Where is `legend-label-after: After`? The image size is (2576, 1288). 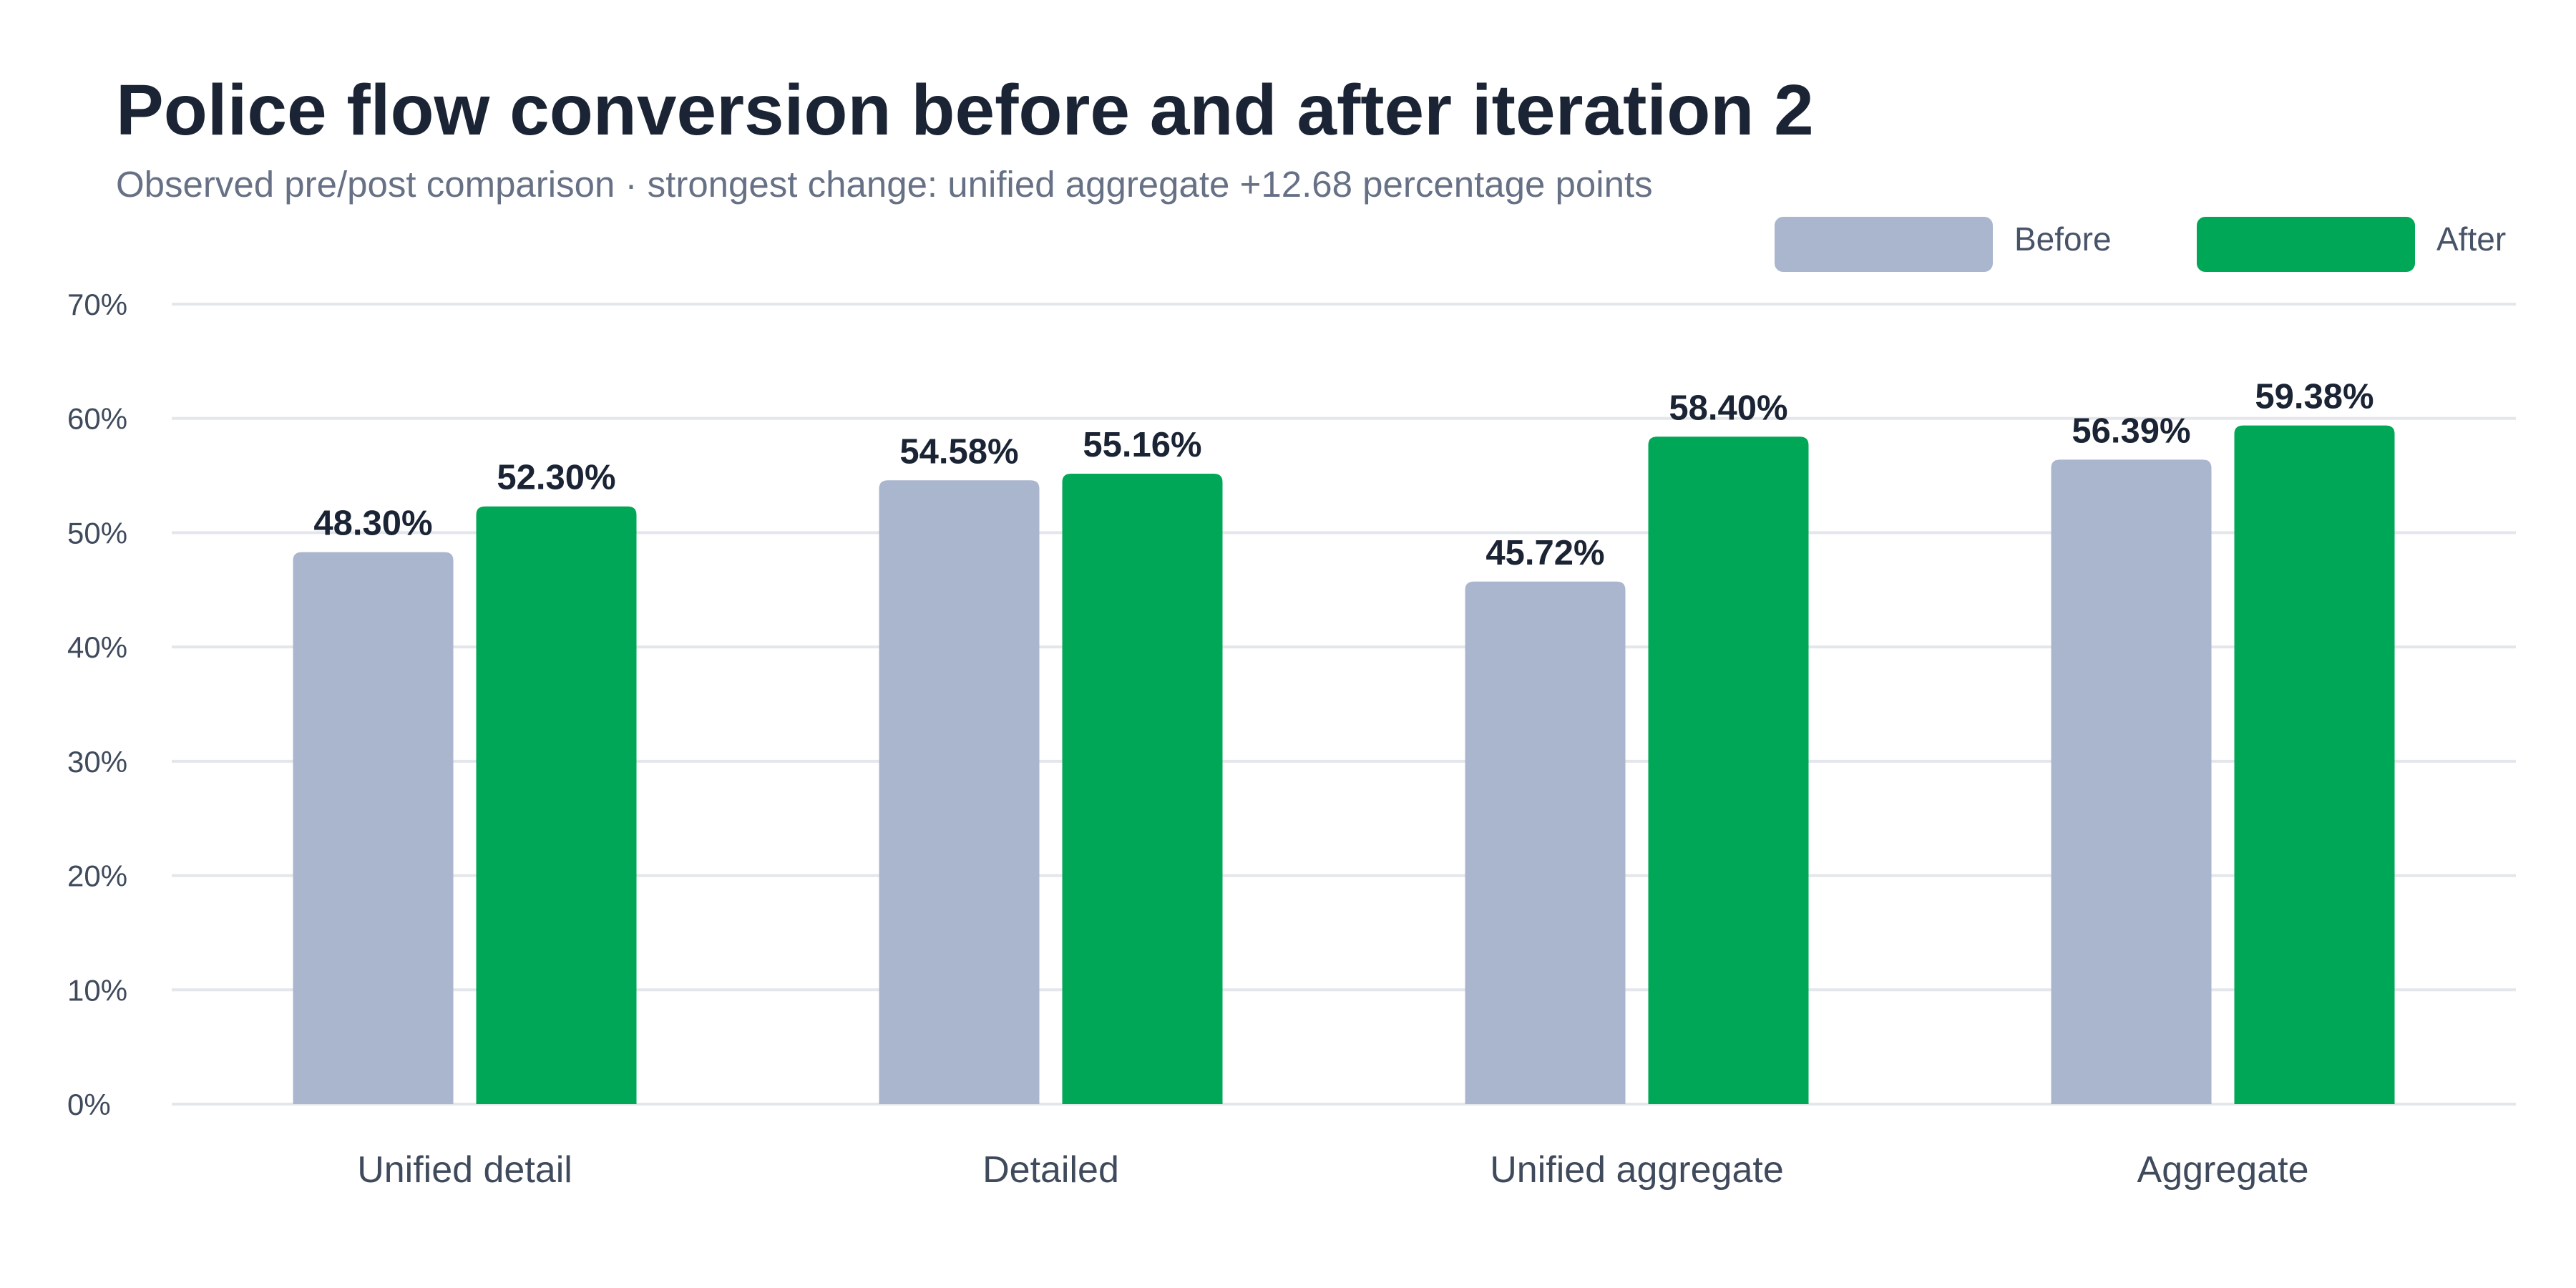
legend-label-after: After is located at coordinates (2471, 239).